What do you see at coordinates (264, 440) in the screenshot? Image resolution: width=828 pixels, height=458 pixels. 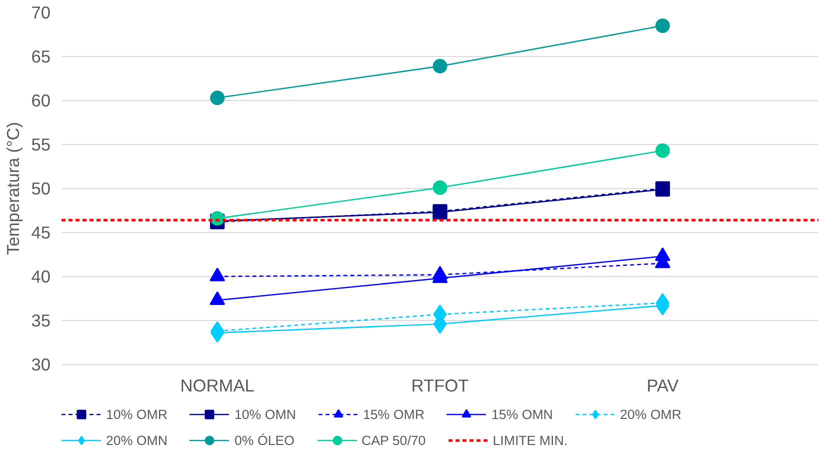 I see `legend-label: 0% ÓLEO` at bounding box center [264, 440].